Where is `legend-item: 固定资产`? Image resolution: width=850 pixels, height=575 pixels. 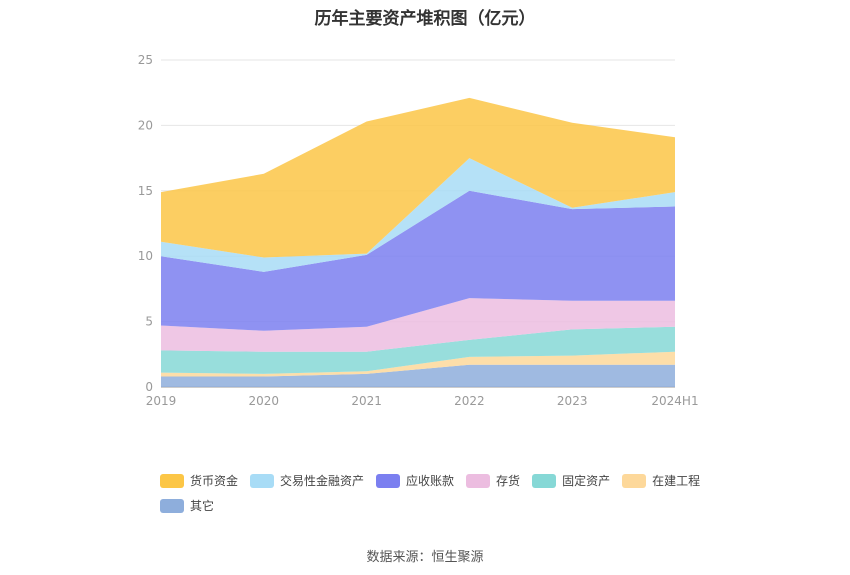 legend-item: 固定资产 is located at coordinates (571, 480).